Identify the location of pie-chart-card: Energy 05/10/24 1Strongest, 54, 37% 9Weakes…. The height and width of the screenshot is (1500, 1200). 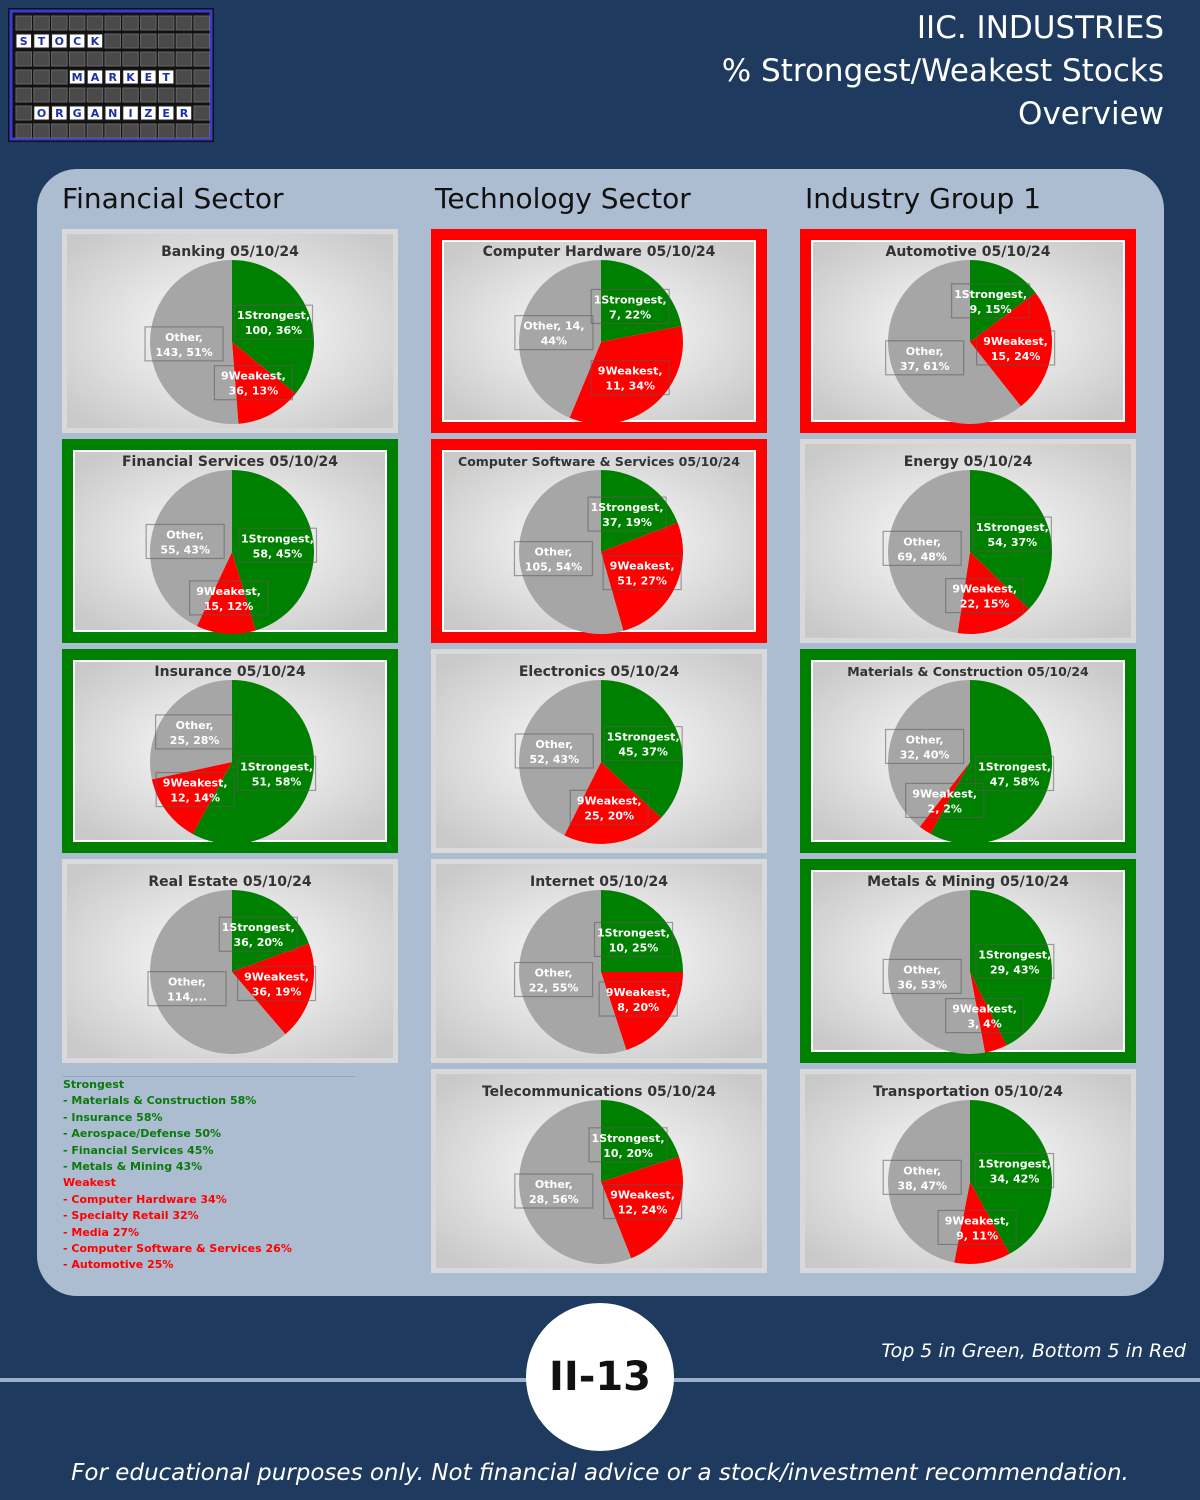
(968, 541).